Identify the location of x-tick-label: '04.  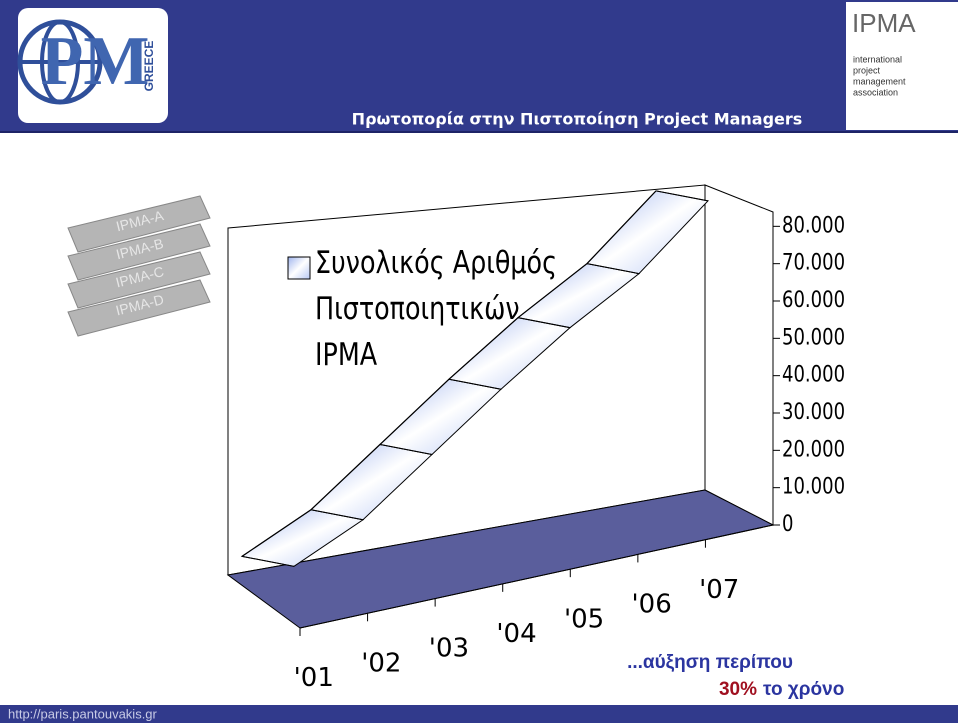
(516, 634).